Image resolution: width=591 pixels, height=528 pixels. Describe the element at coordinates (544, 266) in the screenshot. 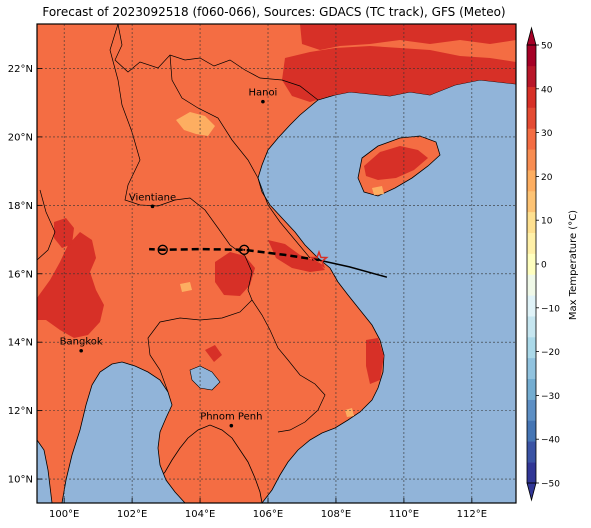

I see `colorbar-tick-label: 0` at that location.